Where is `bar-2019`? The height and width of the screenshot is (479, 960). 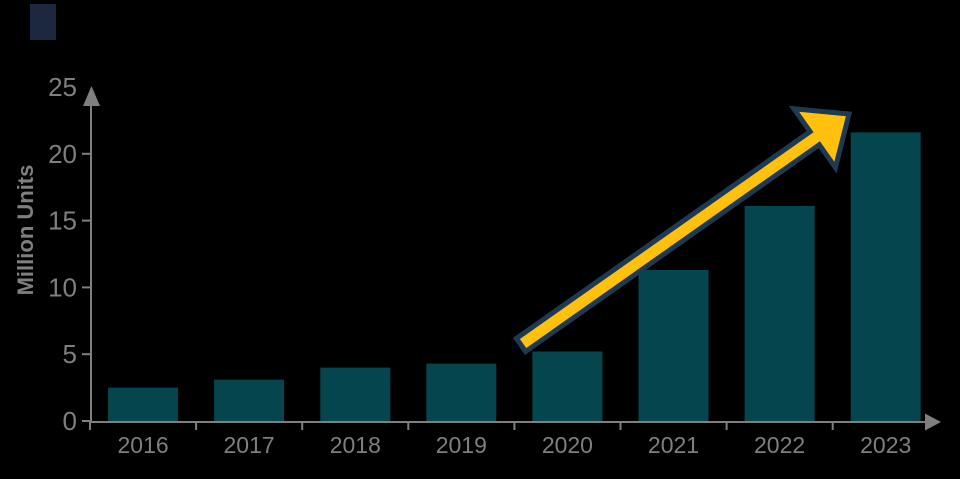
bar-2019 is located at coordinates (461, 392).